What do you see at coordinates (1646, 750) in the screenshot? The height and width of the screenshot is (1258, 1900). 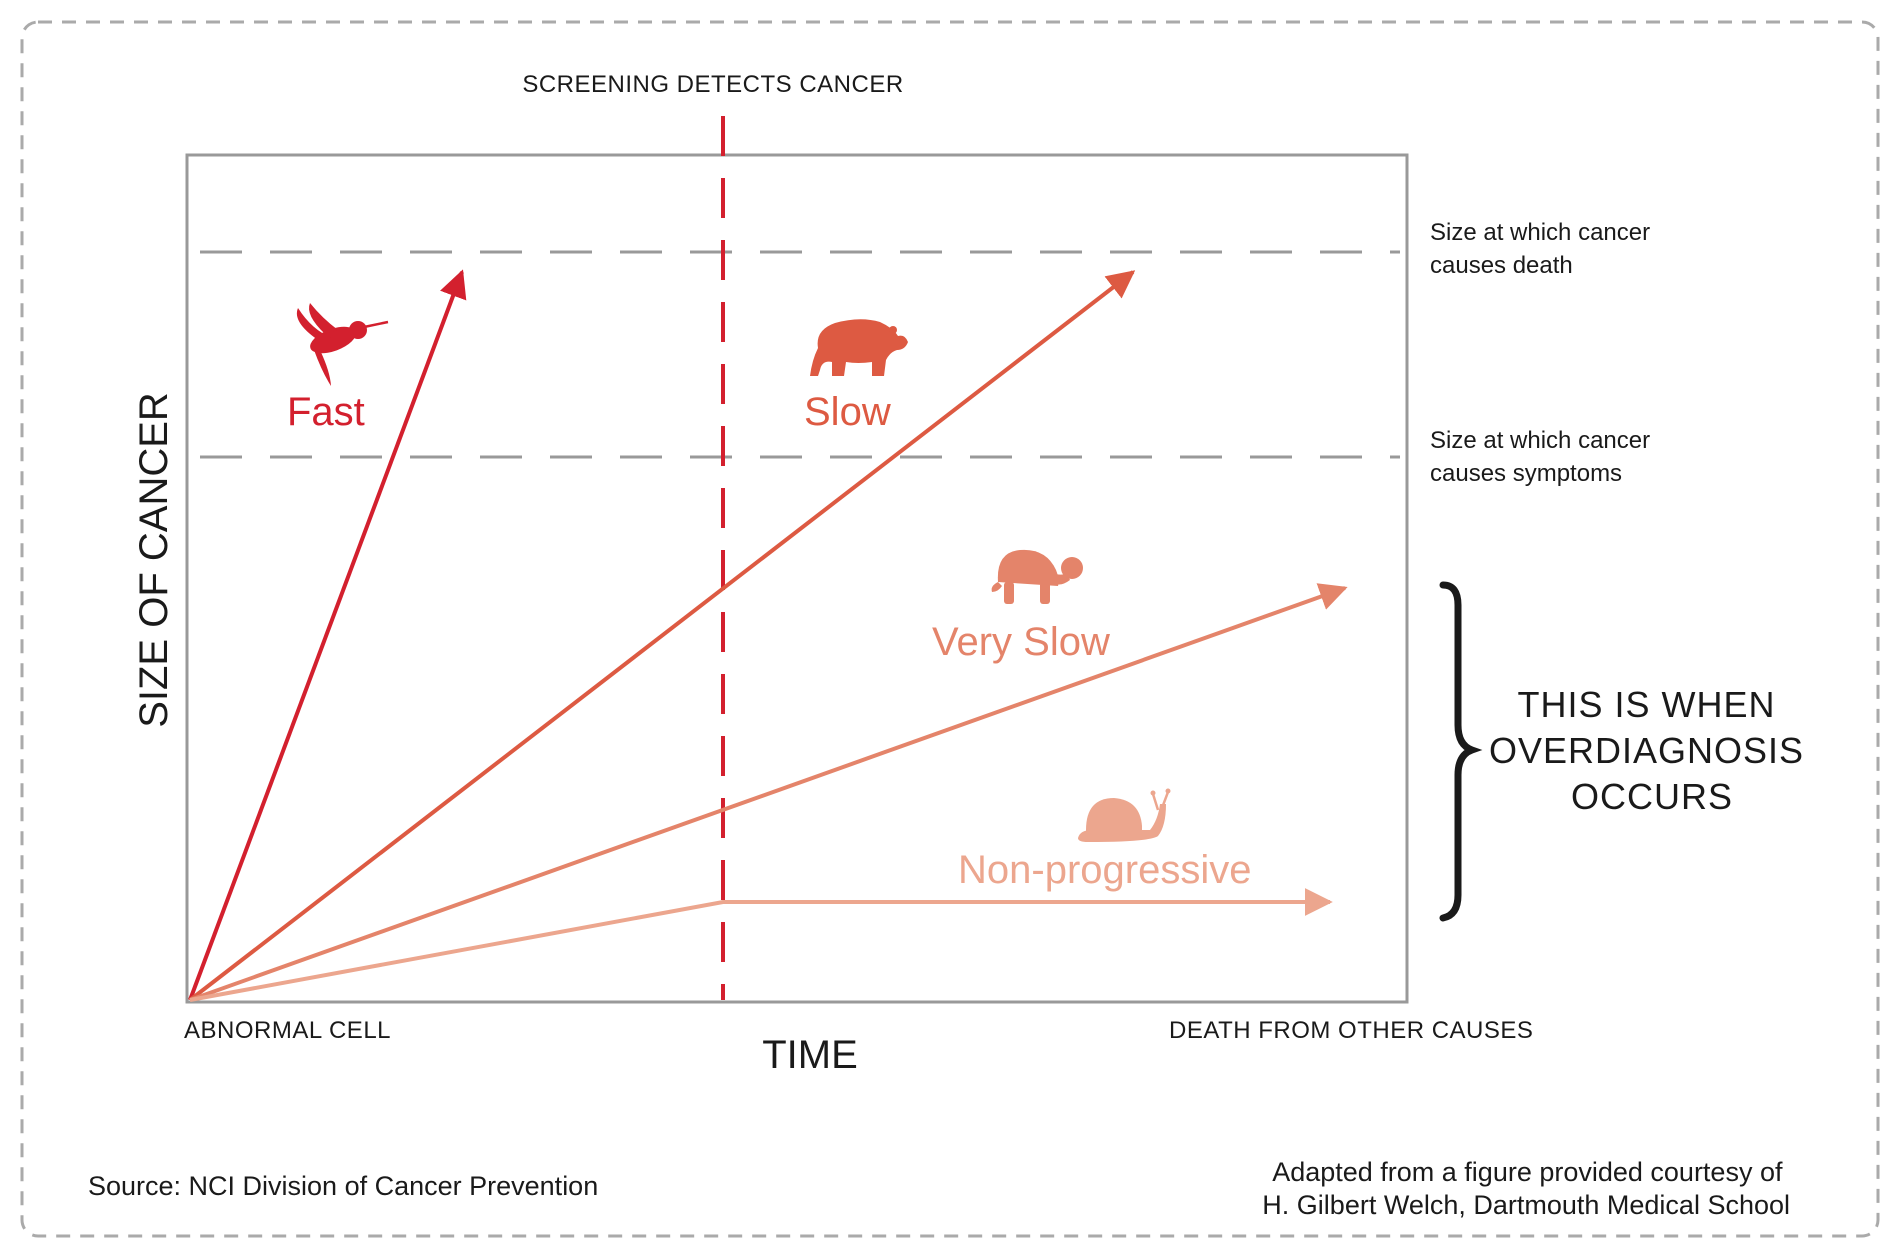 I see `overdiagnosis-line-2: OVERDIAGNOSIS` at bounding box center [1646, 750].